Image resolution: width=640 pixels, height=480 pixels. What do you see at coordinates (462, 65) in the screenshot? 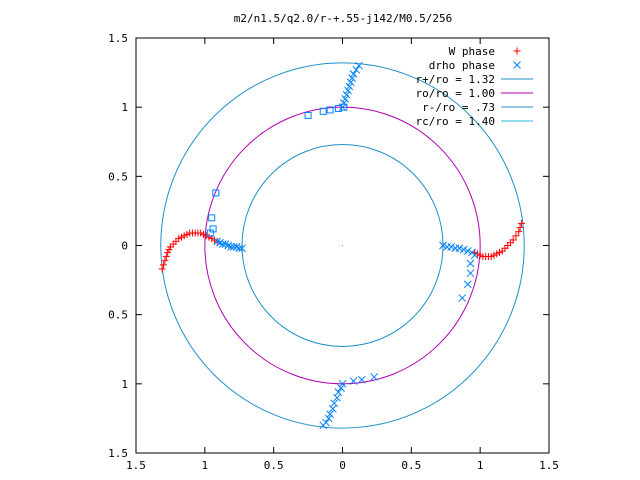
I see `legend-label: drho phase` at bounding box center [462, 65].